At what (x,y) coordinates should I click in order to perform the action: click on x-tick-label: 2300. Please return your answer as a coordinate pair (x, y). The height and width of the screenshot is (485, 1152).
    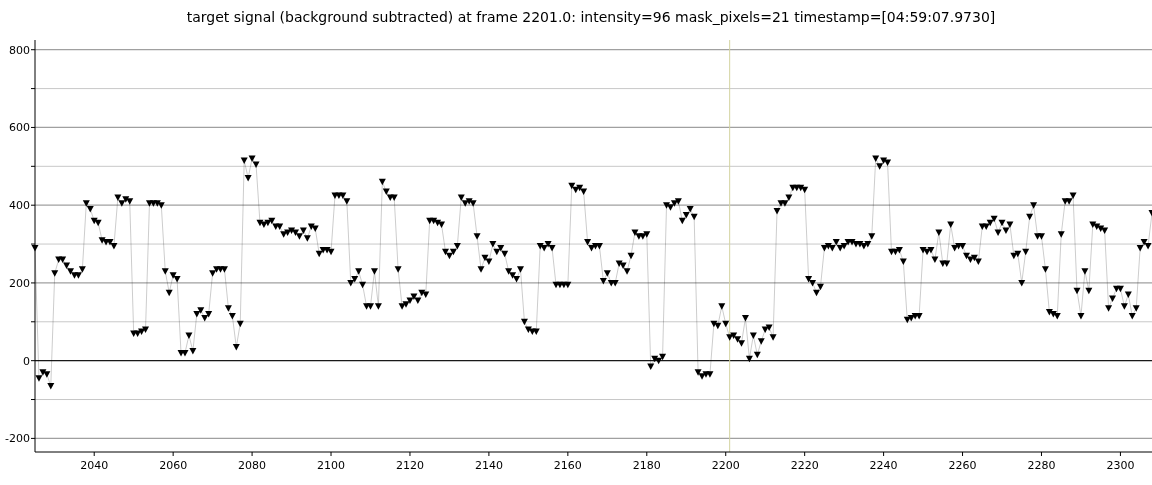
    Looking at the image, I should click on (1120, 465).